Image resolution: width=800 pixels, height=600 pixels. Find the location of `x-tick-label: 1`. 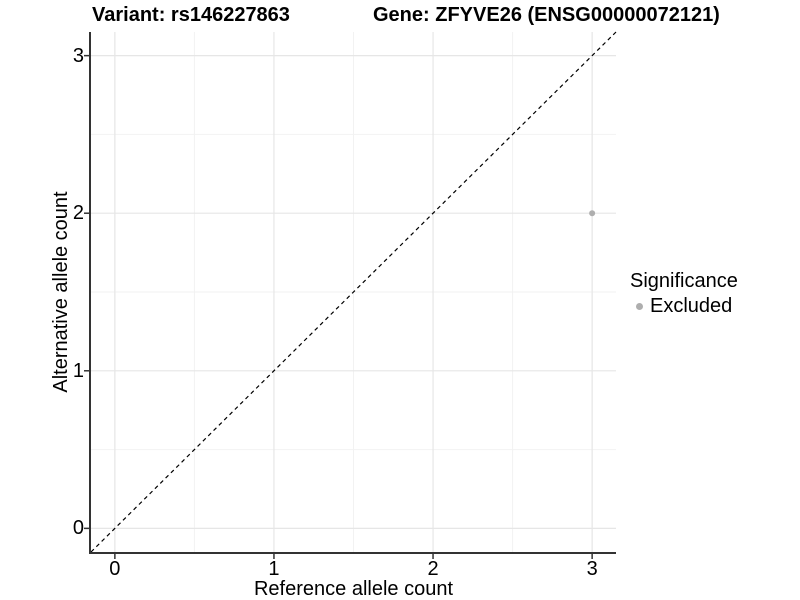

x-tick-label: 1 is located at coordinates (274, 569).